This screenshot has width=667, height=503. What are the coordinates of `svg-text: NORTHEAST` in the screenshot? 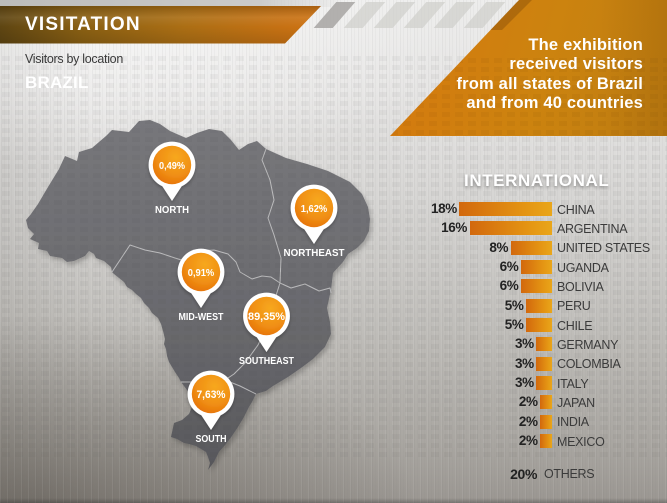 It's located at (314, 253).